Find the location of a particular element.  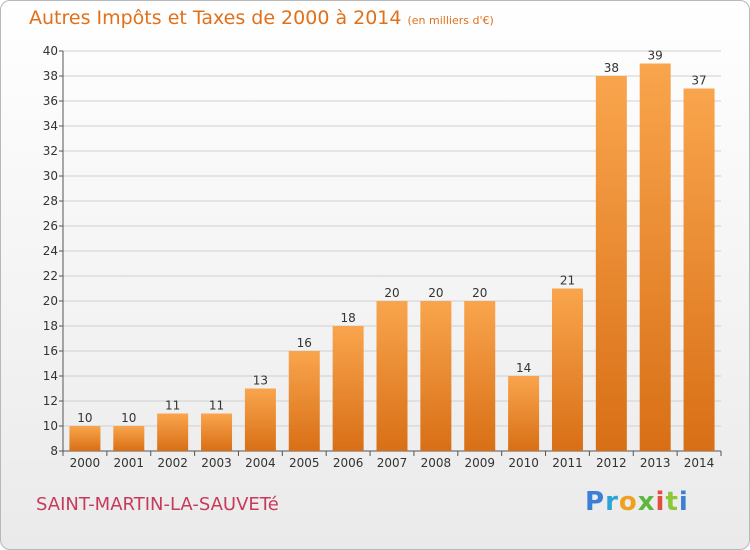

proxiti-logo: Proxiti is located at coordinates (637, 502).